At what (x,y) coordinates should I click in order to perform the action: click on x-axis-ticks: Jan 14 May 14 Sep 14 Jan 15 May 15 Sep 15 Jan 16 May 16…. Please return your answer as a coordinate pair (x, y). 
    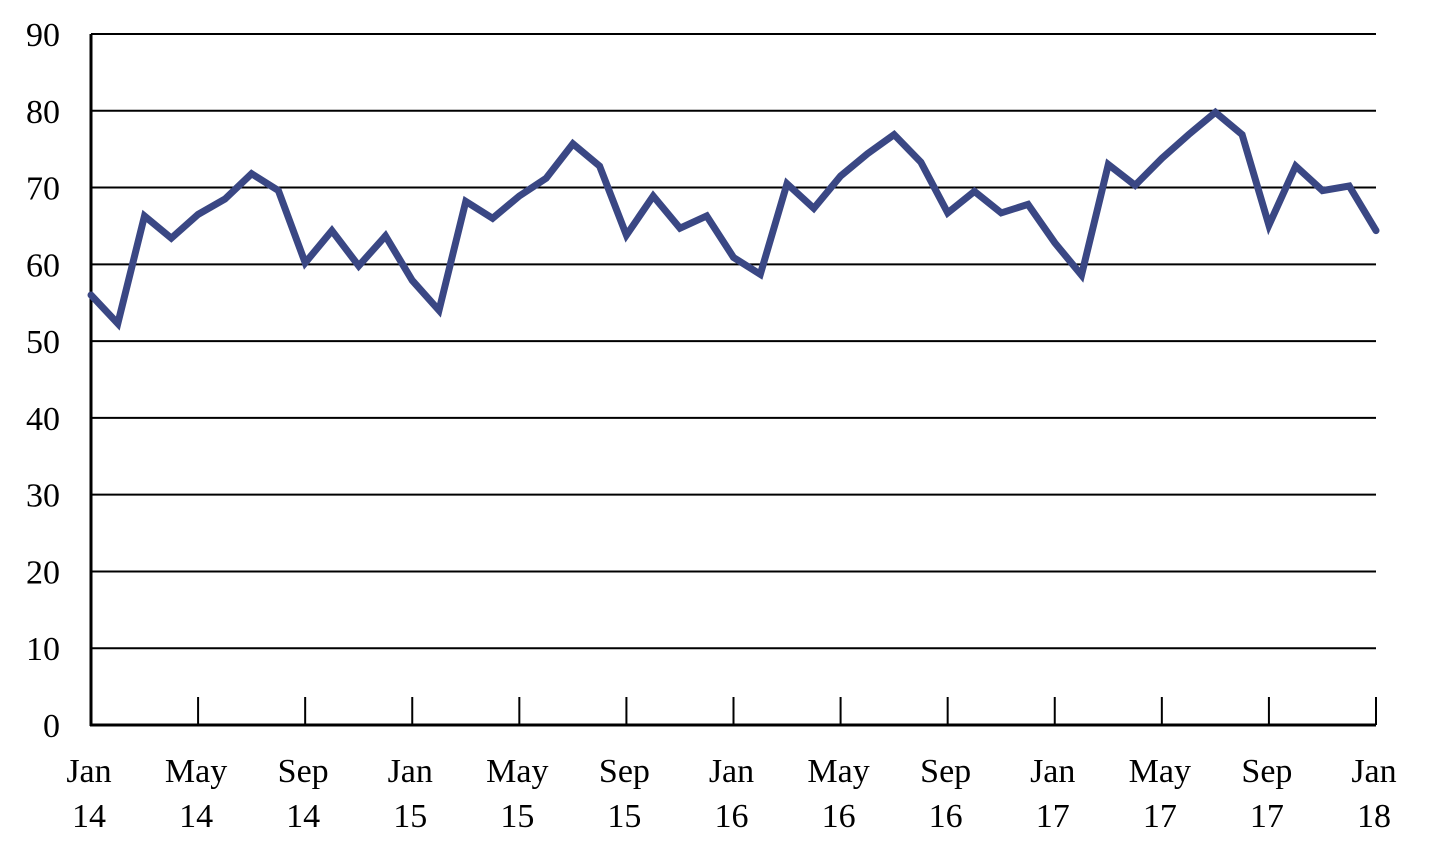
    Looking at the image, I should click on (731, 766).